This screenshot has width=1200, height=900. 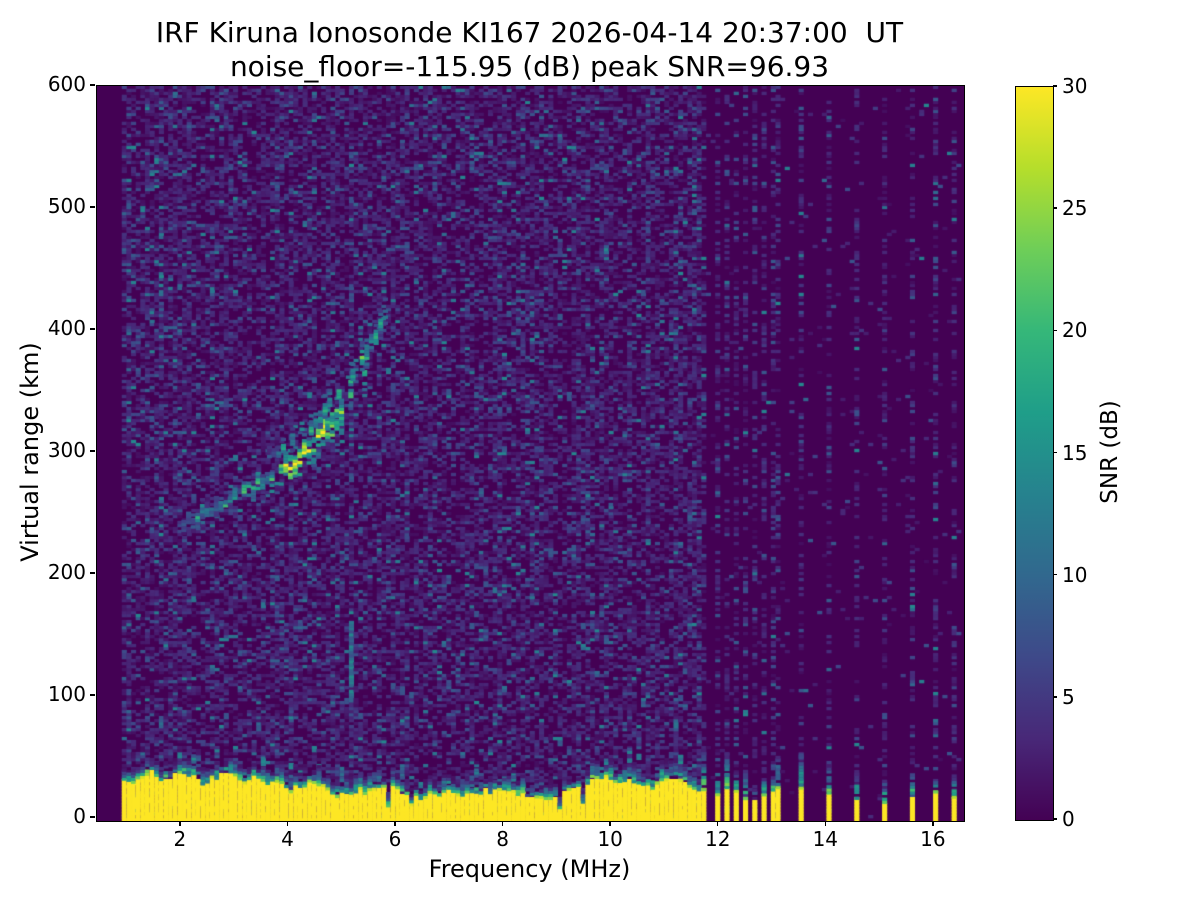 I want to click on y-tick-label: 500, so click(x=66, y=206).